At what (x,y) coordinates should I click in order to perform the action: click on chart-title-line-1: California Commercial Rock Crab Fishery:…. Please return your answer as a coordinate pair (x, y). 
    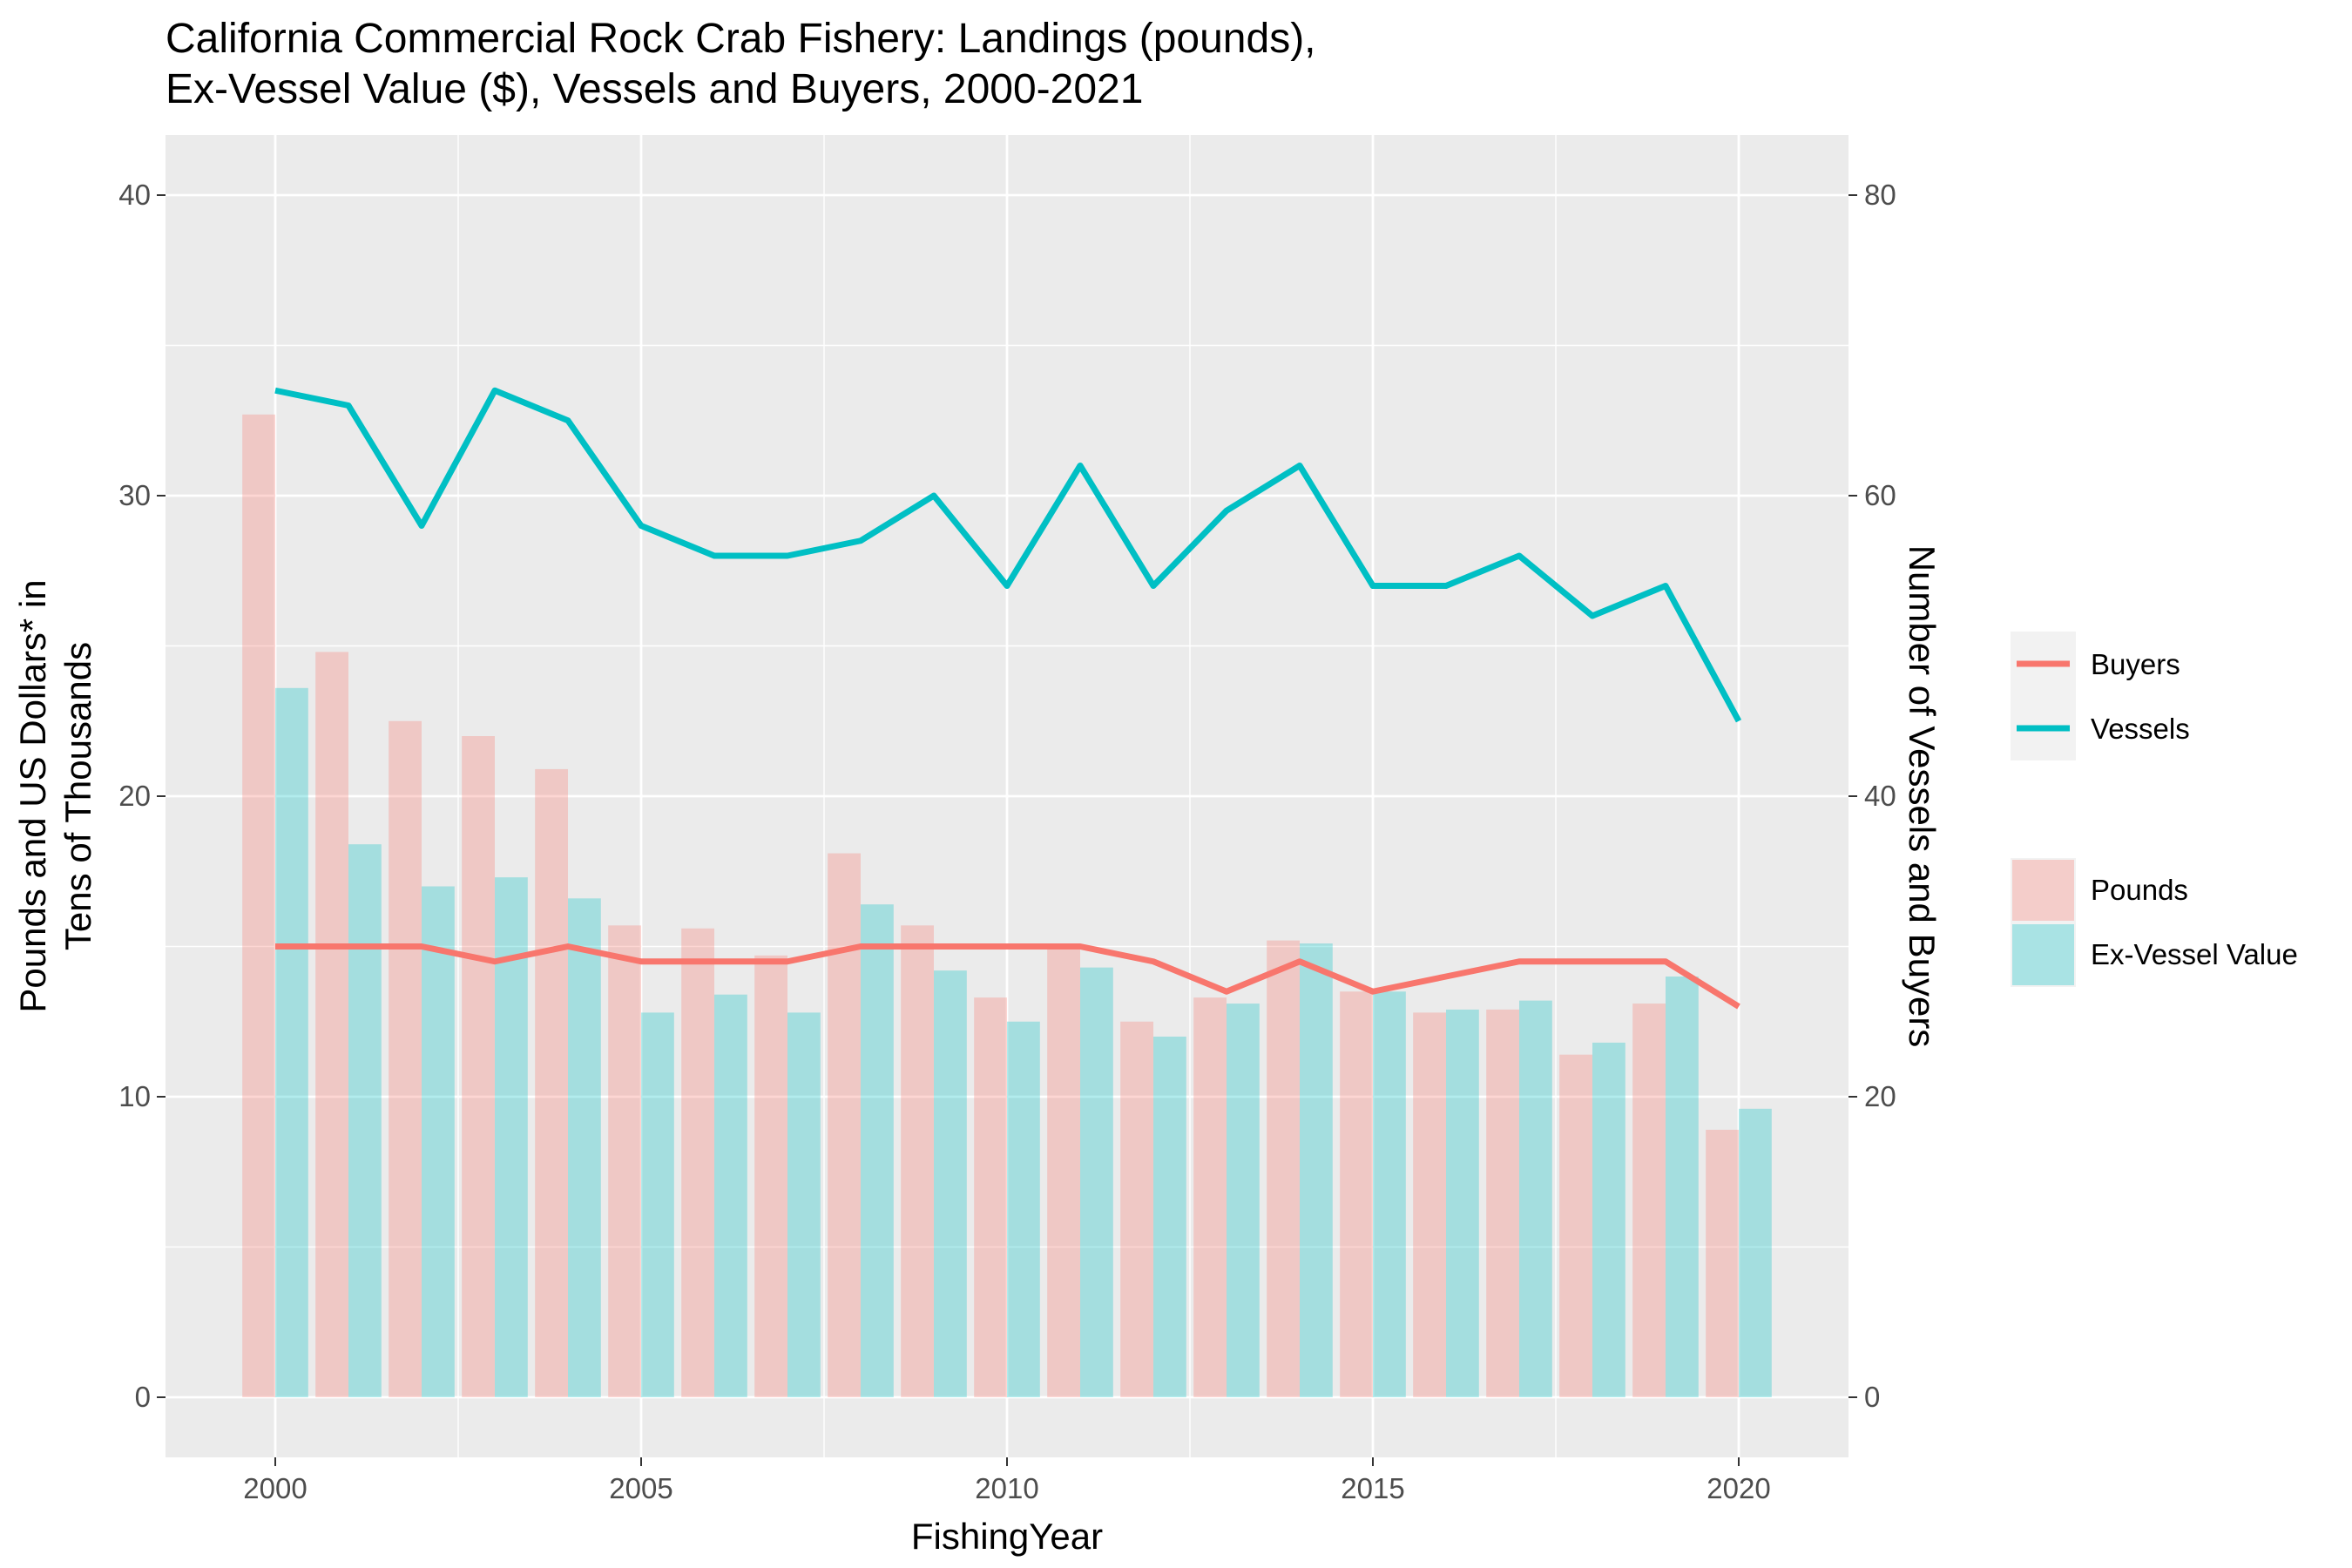
    Looking at the image, I should click on (741, 39).